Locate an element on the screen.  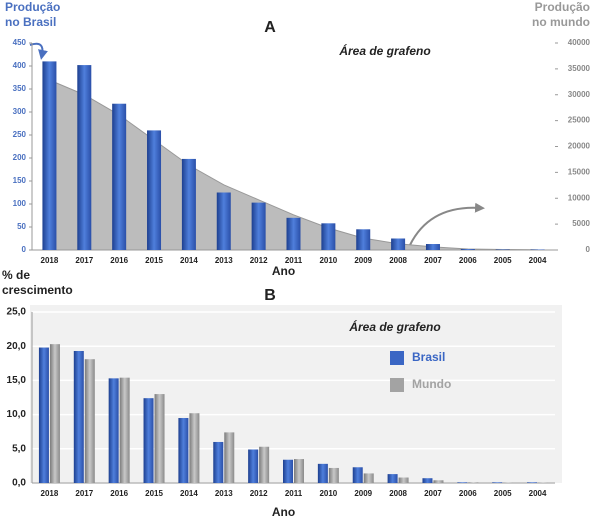
y-axis-label: no Brasil is located at coordinates (30, 22).